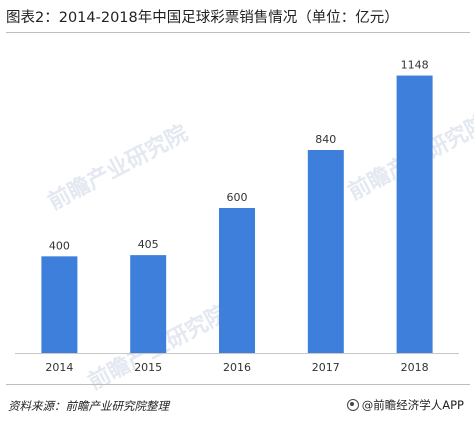 Image resolution: width=474 pixels, height=423 pixels. Describe the element at coordinates (415, 367) in the screenshot. I see `x-tick-label-2018: 2018` at that location.